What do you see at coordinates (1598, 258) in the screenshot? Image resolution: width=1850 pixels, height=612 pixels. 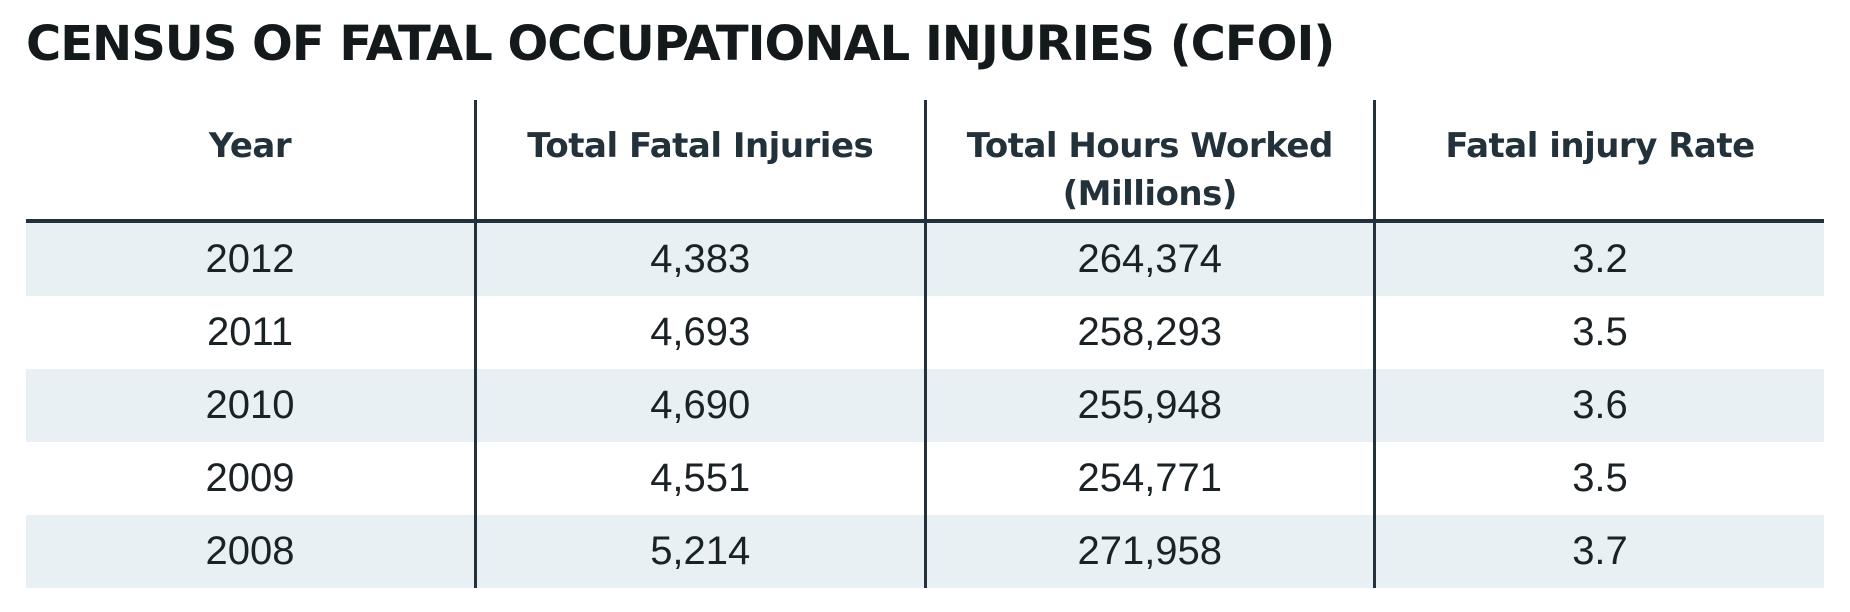 I see `cell-fatal-injury-rate: 3.2` at bounding box center [1598, 258].